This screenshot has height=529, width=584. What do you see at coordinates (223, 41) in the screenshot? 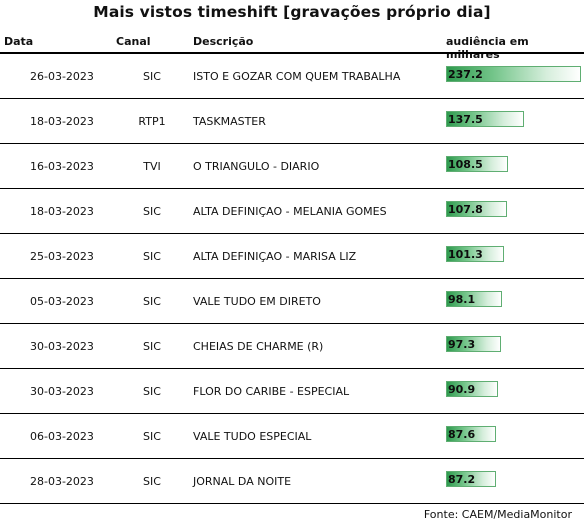
I see `column-header-description: Descrição` at bounding box center [223, 41].